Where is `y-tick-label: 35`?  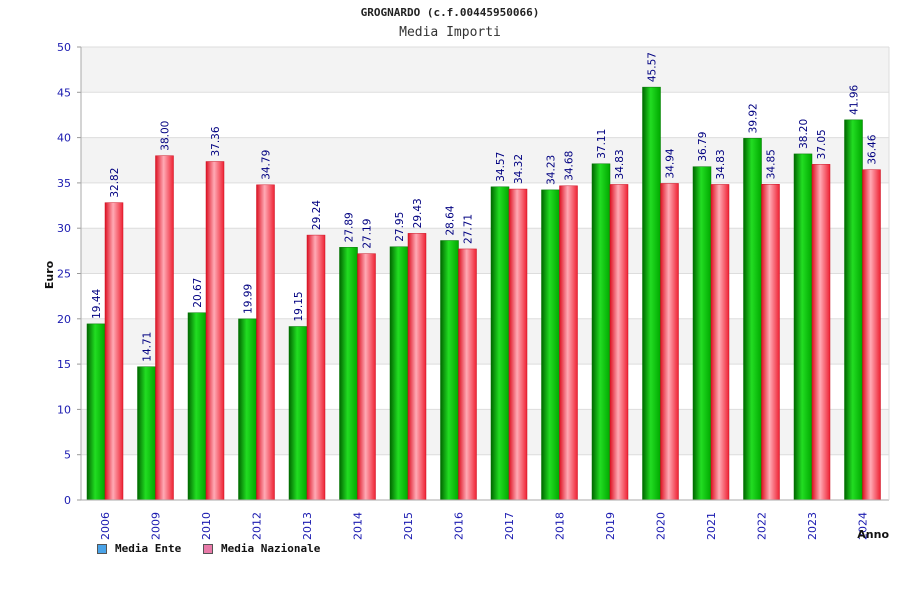
y-tick-label: 35 is located at coordinates (64, 183).